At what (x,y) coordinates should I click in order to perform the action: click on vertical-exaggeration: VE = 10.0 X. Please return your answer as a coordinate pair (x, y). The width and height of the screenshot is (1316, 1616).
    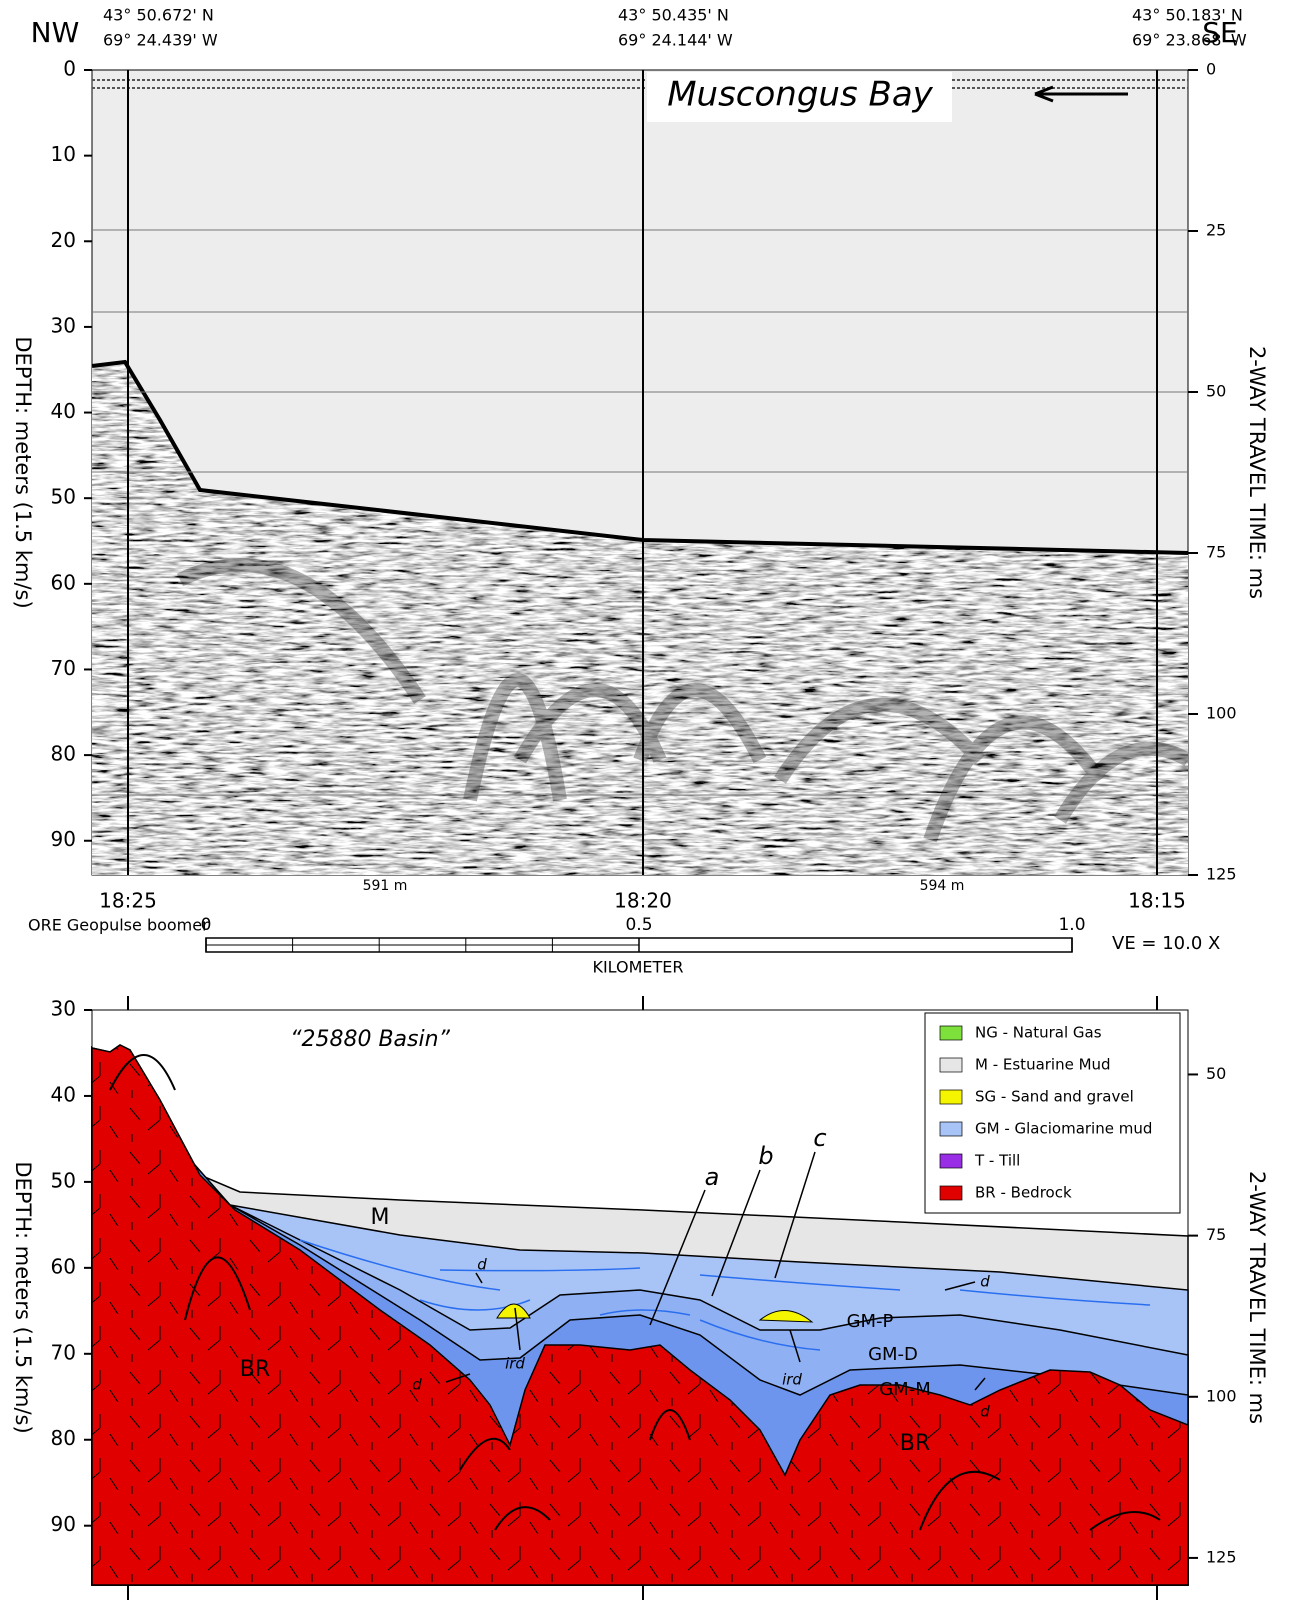
    Looking at the image, I should click on (1166, 943).